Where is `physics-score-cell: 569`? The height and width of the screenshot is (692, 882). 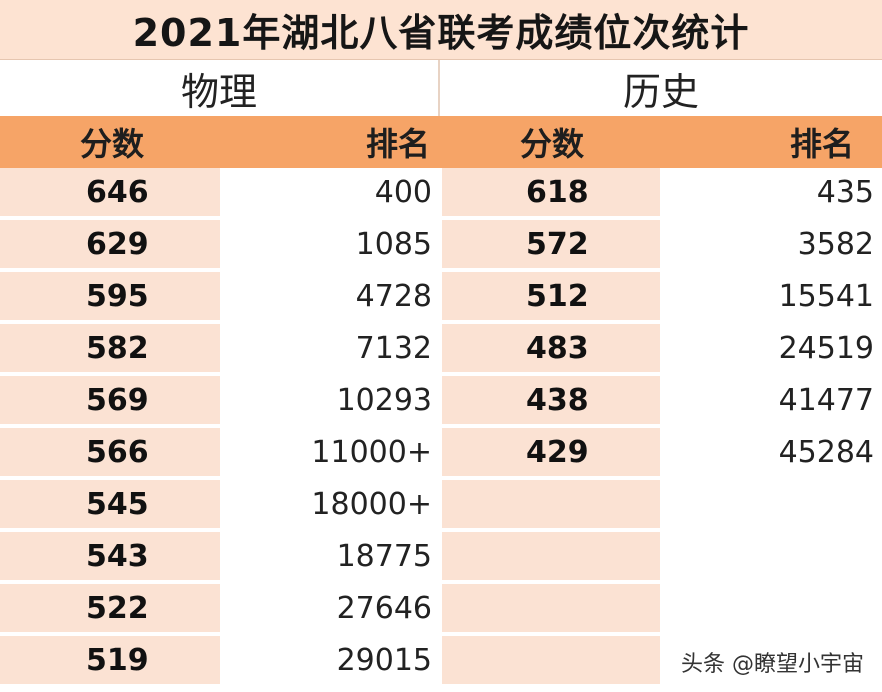 physics-score-cell: 569 is located at coordinates (110, 400).